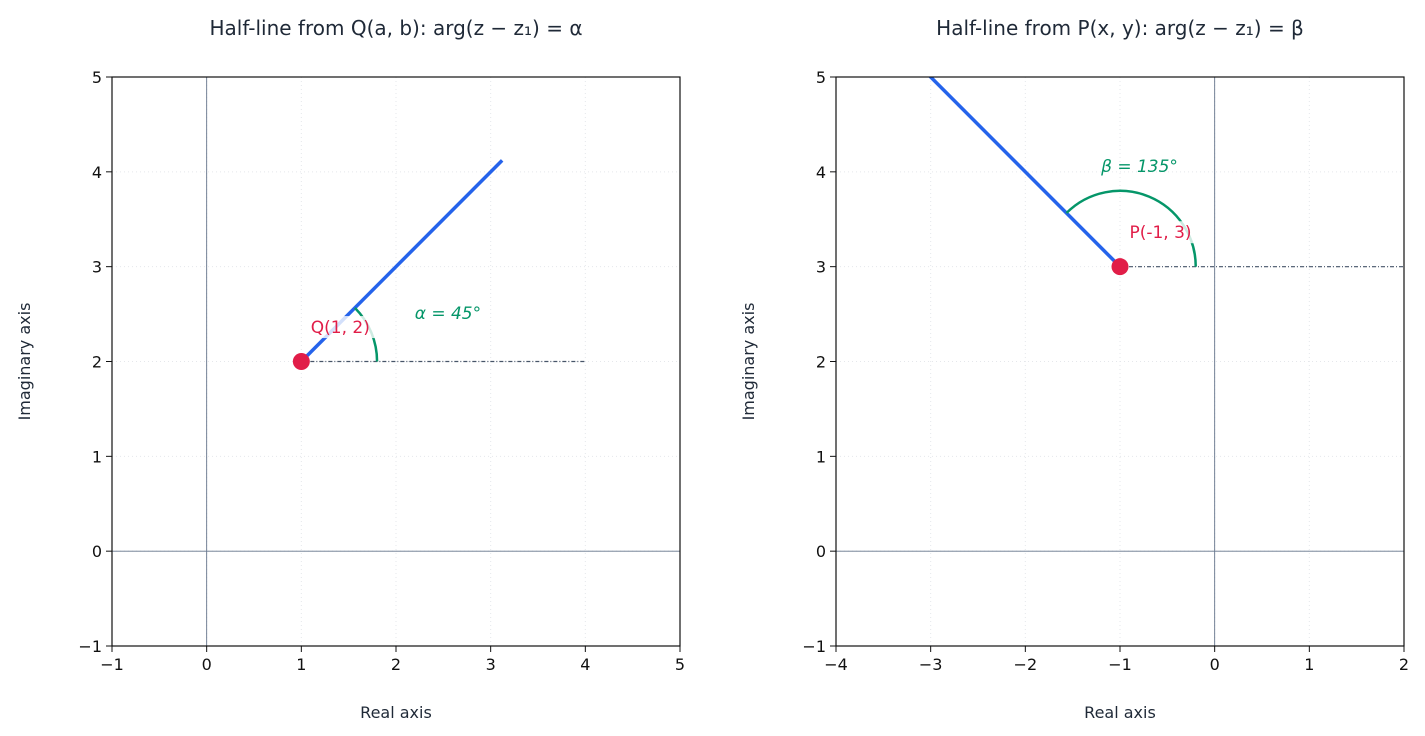 The width and height of the screenshot is (1425, 736). What do you see at coordinates (1025, 172) in the screenshot?
I see `half-line` at bounding box center [1025, 172].